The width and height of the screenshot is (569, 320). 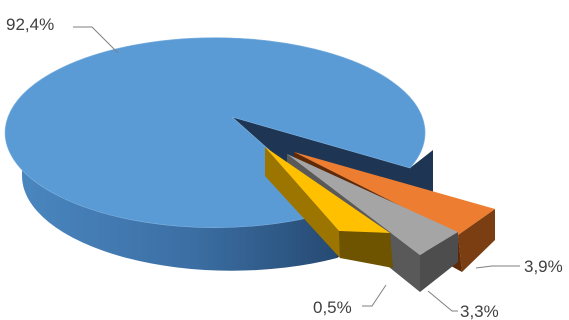 I want to click on data-label-2: 3,3%, so click(x=479, y=311).